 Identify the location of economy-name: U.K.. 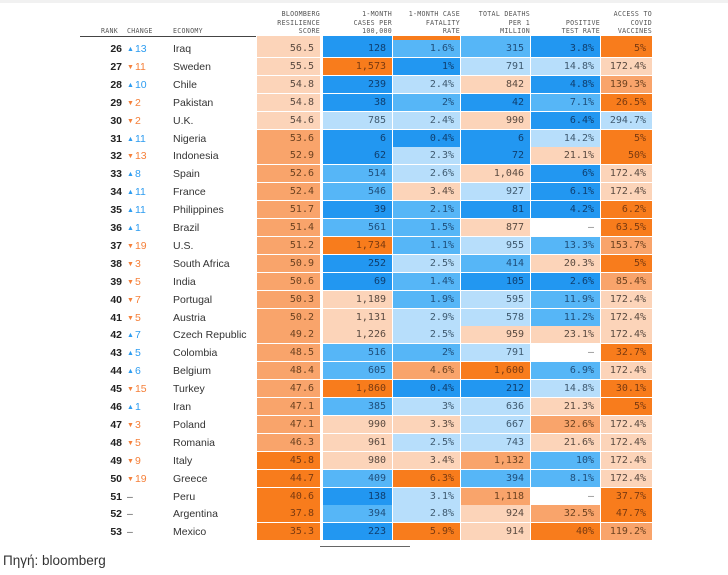
(183, 120).